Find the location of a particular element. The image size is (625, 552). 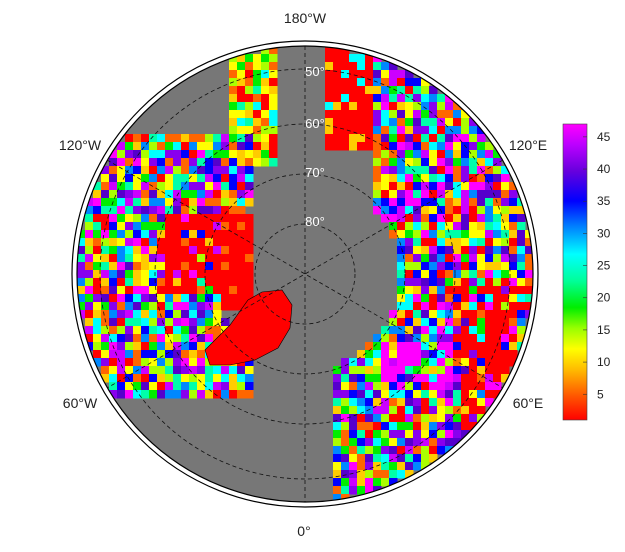

greenland-landmass is located at coordinates (248, 327).